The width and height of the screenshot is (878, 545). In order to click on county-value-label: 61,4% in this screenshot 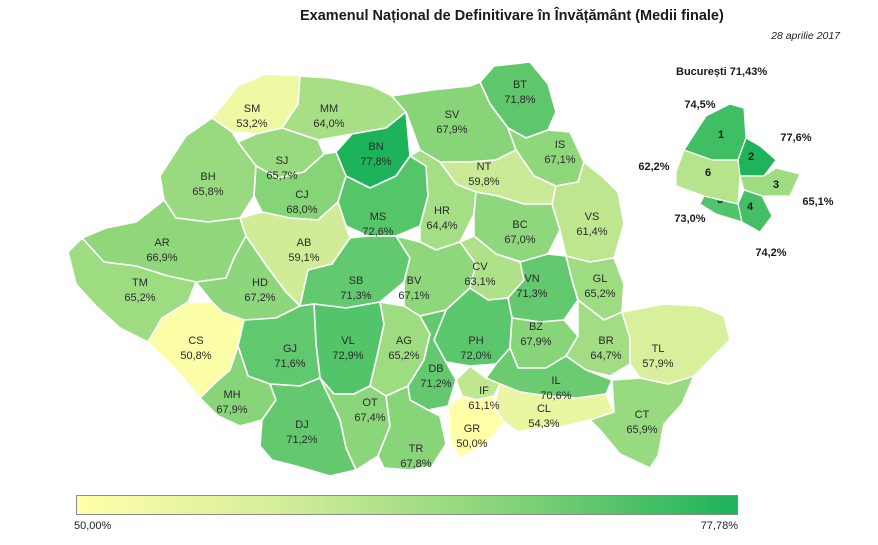, I will do `click(591, 232)`.